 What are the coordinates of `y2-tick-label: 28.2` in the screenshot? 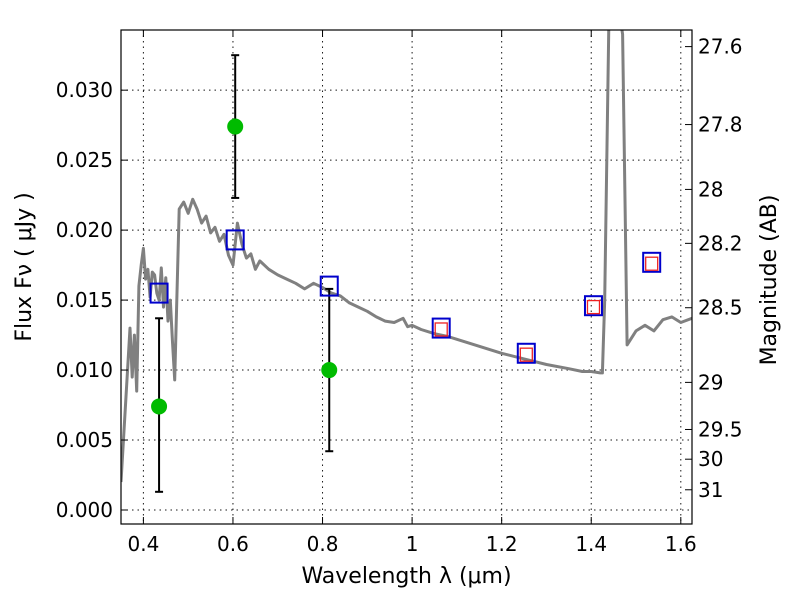 It's located at (720, 243).